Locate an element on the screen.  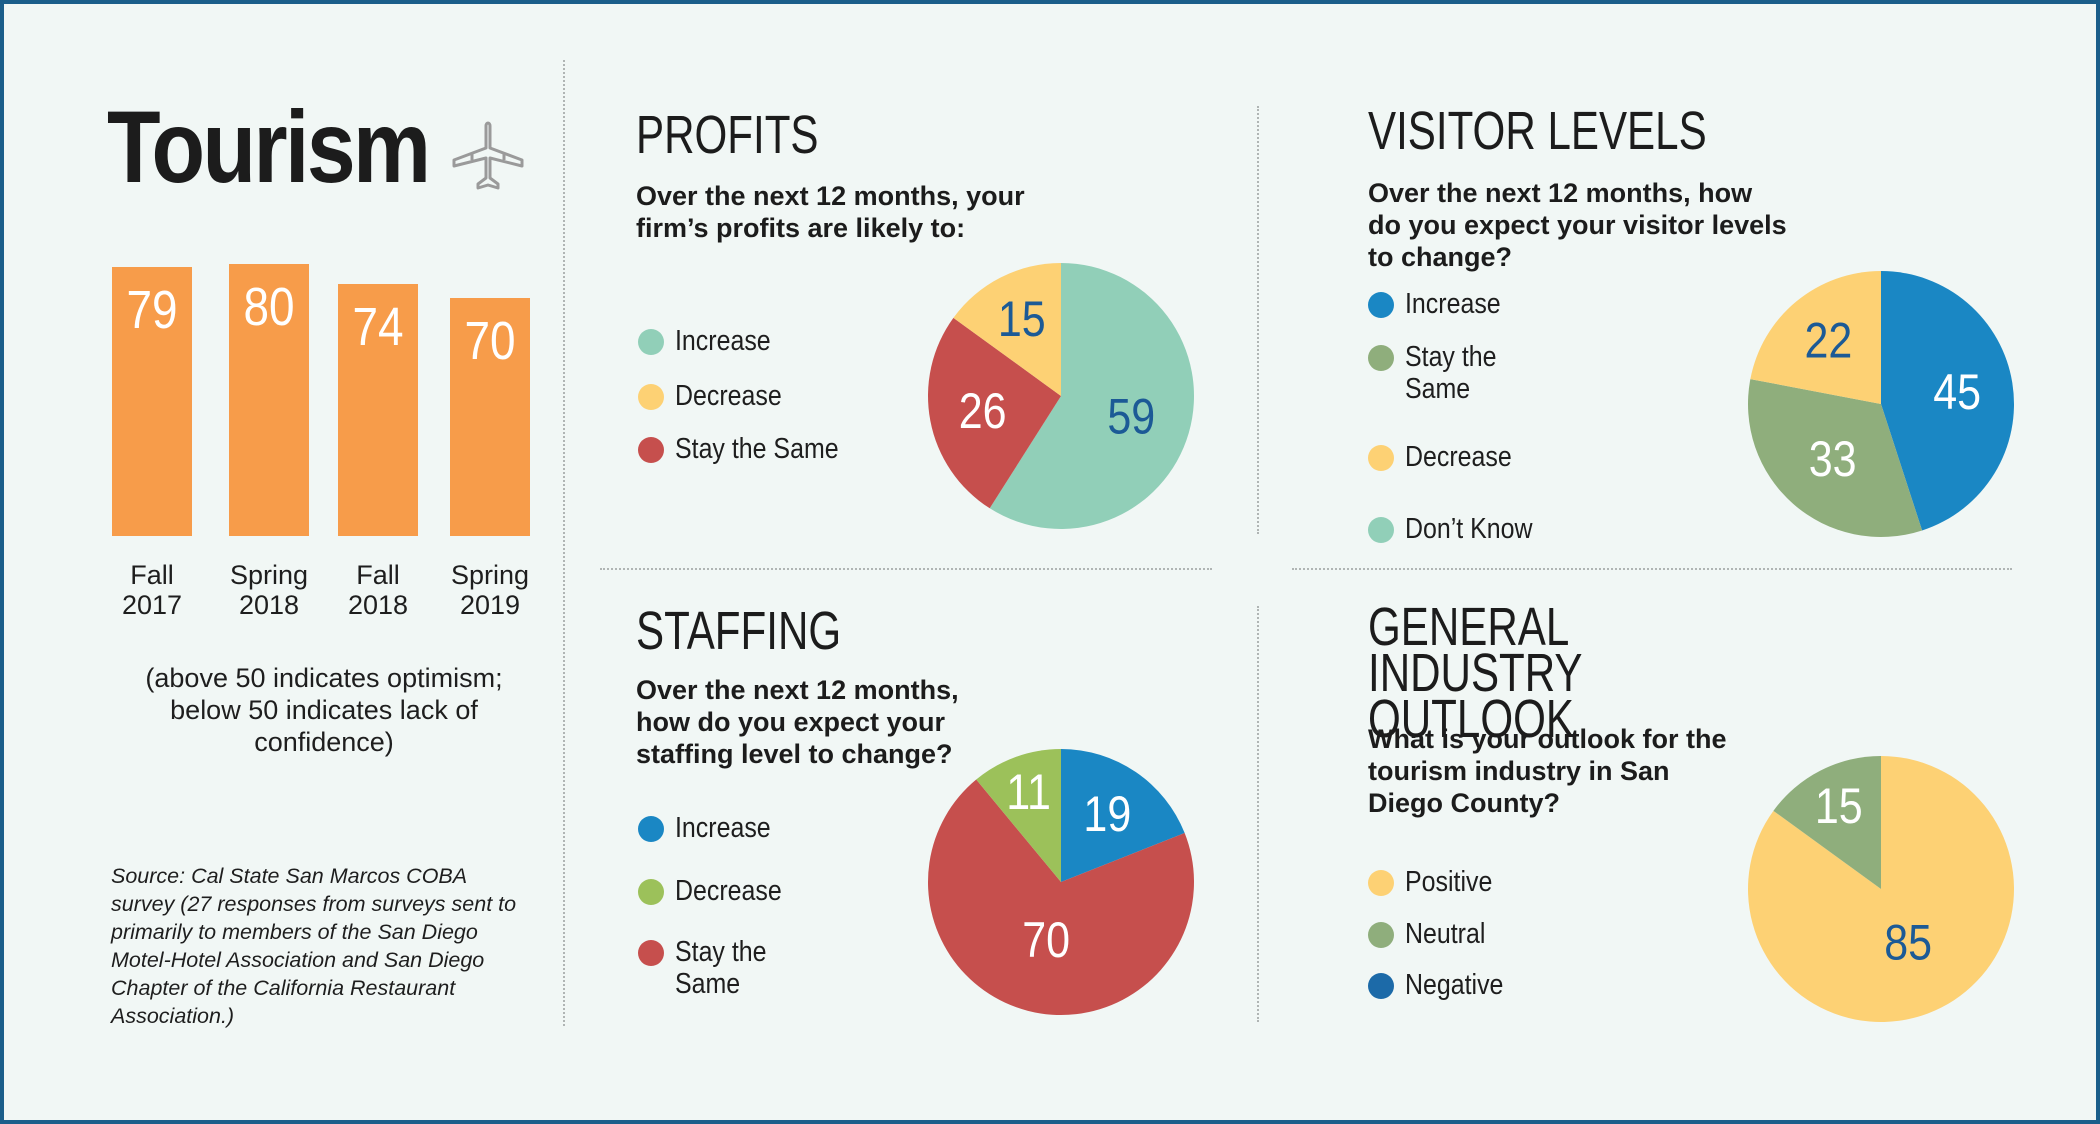
bar-category-label: Spring 2019 is located at coordinates (490, 590).